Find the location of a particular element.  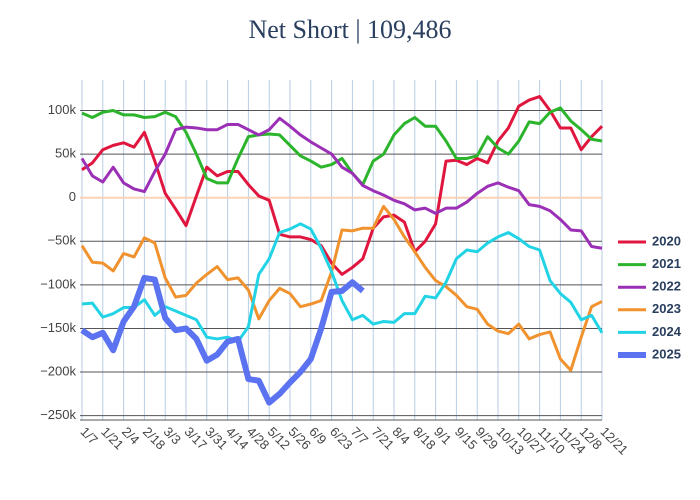

legend-label: 2023 is located at coordinates (666, 308).